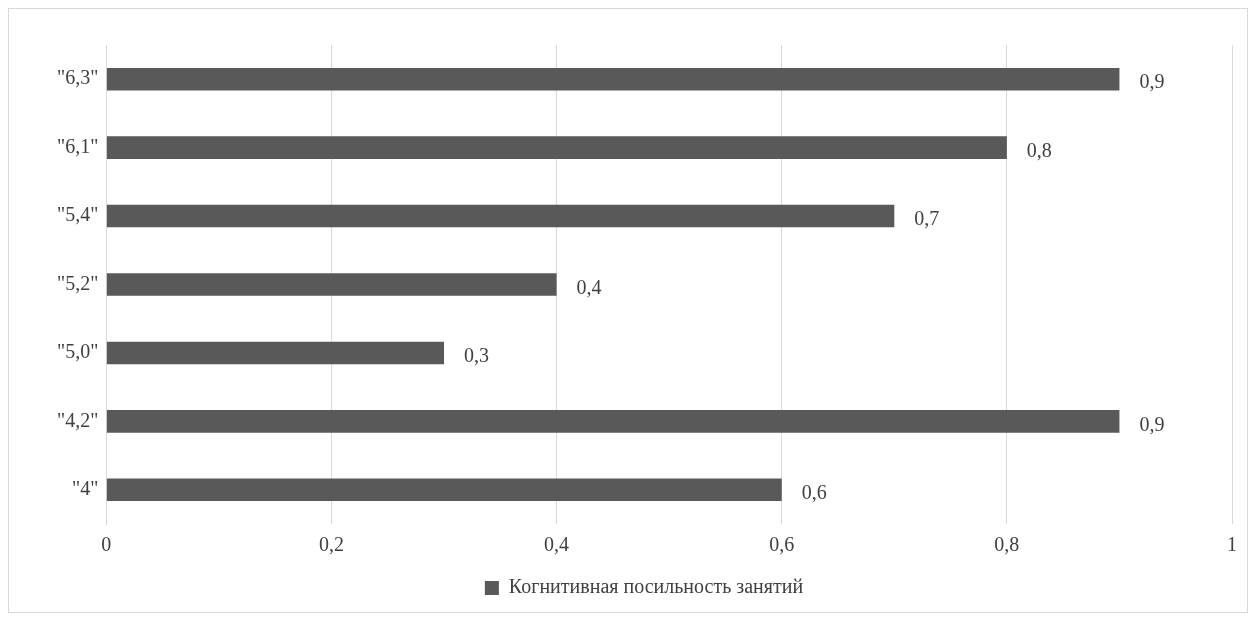 This screenshot has height=623, width=1256. What do you see at coordinates (656, 586) in the screenshot?
I see `legend-label: Когнитивная посильность занятий` at bounding box center [656, 586].